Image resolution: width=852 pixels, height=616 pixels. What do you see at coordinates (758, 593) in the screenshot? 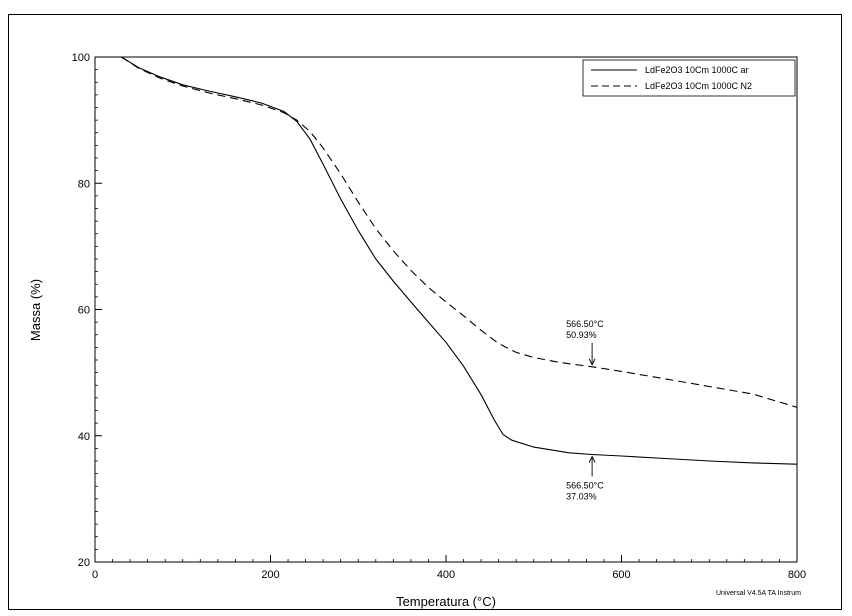
I see `footer-software-label: Universal V4.5A TA Instrum` at bounding box center [758, 593].